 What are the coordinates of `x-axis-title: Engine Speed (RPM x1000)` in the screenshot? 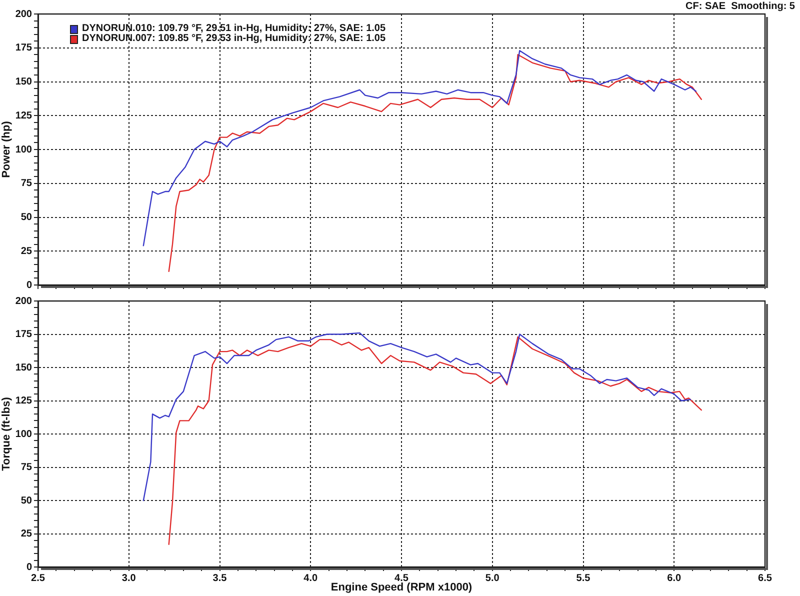 It's located at (401, 587).